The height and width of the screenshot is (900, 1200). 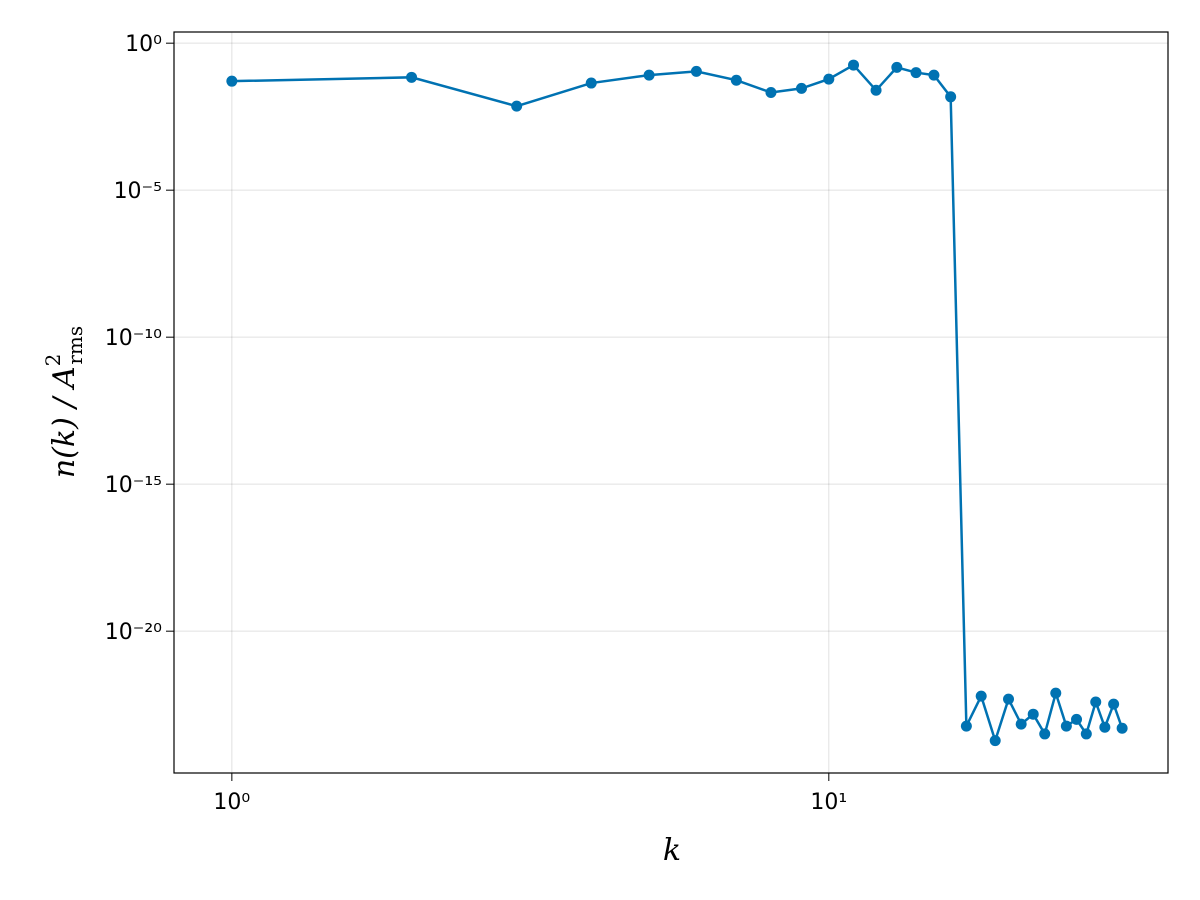 What do you see at coordinates (133, 338) in the screenshot?
I see `y-tick-label: 10⁻¹⁰` at bounding box center [133, 338].